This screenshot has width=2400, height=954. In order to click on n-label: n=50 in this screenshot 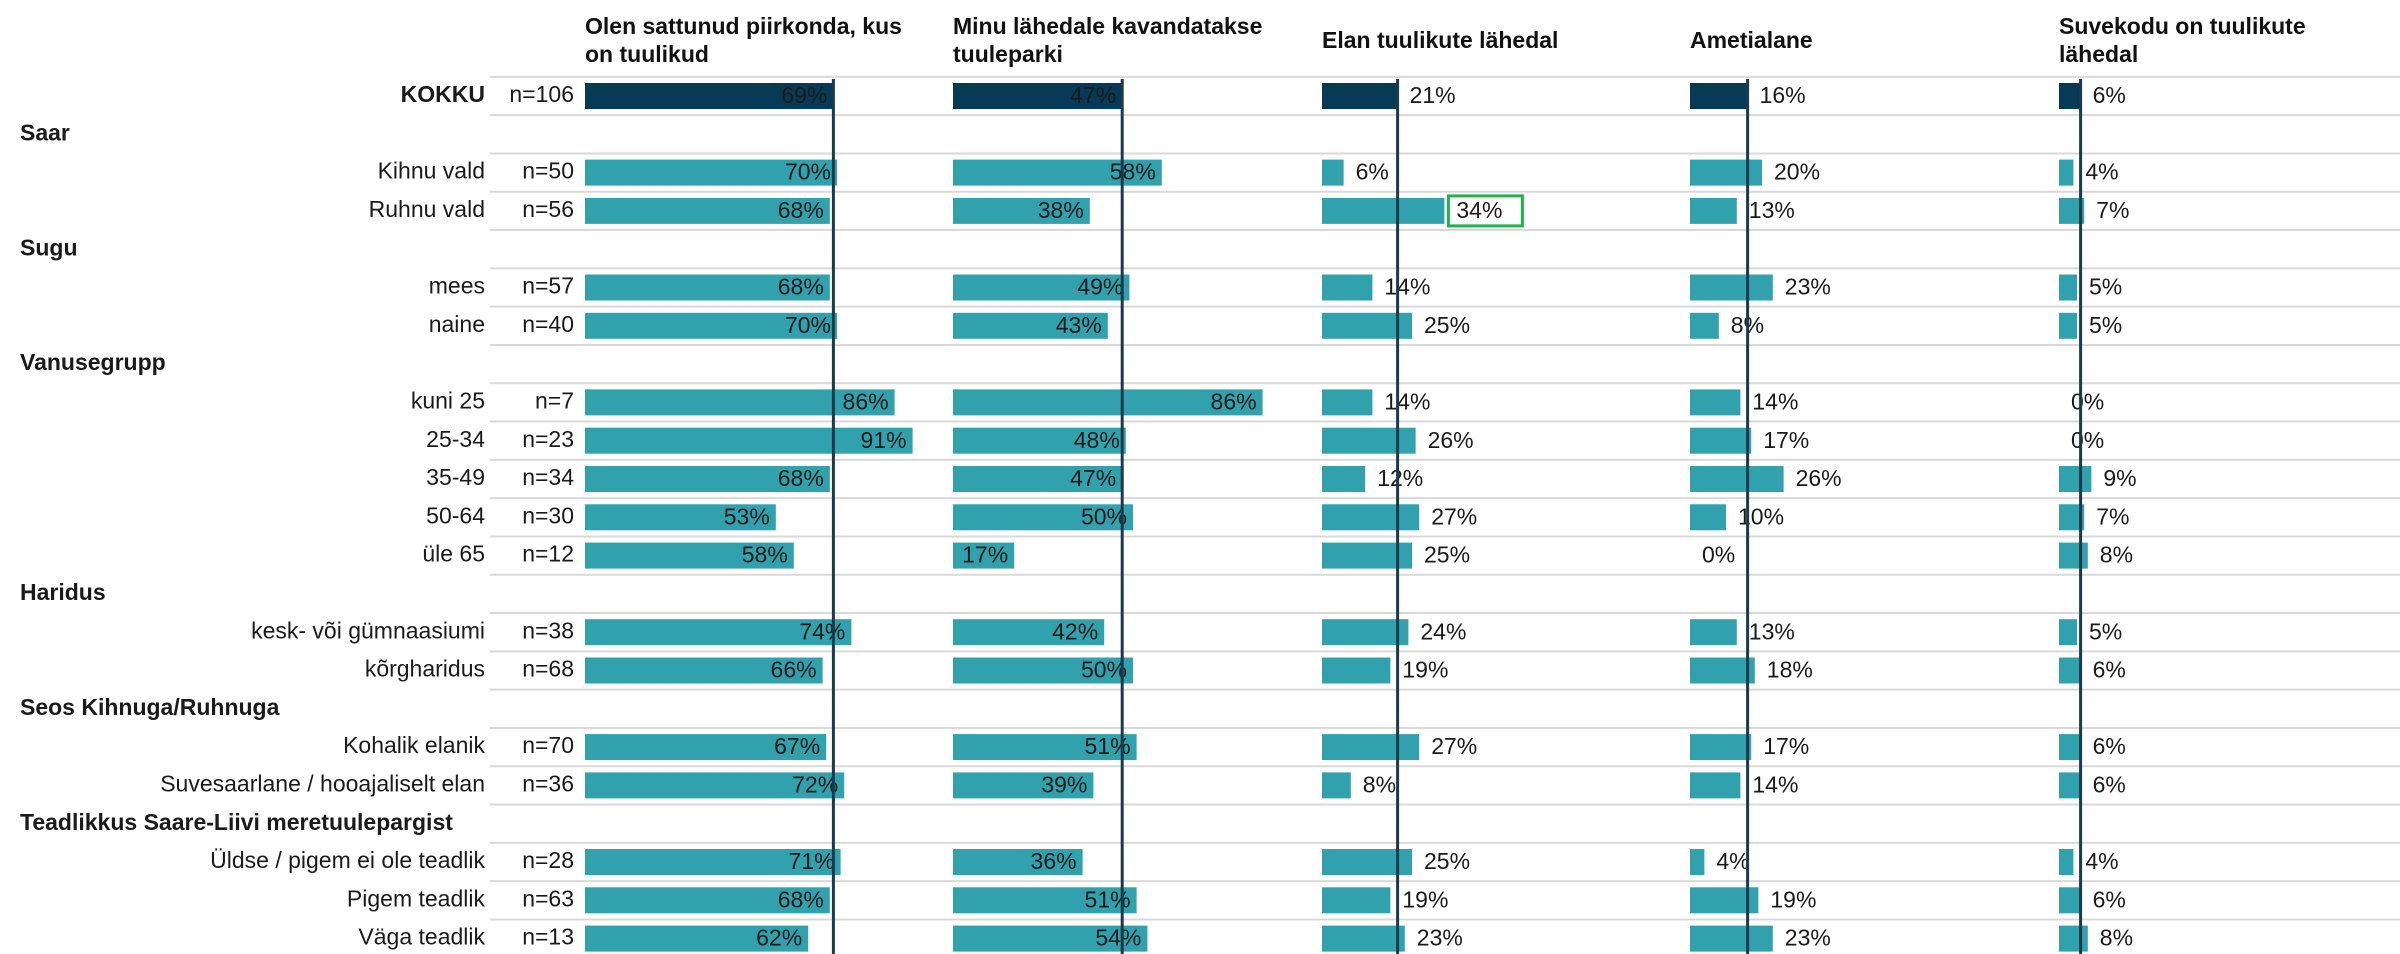, I will do `click(548, 171)`.